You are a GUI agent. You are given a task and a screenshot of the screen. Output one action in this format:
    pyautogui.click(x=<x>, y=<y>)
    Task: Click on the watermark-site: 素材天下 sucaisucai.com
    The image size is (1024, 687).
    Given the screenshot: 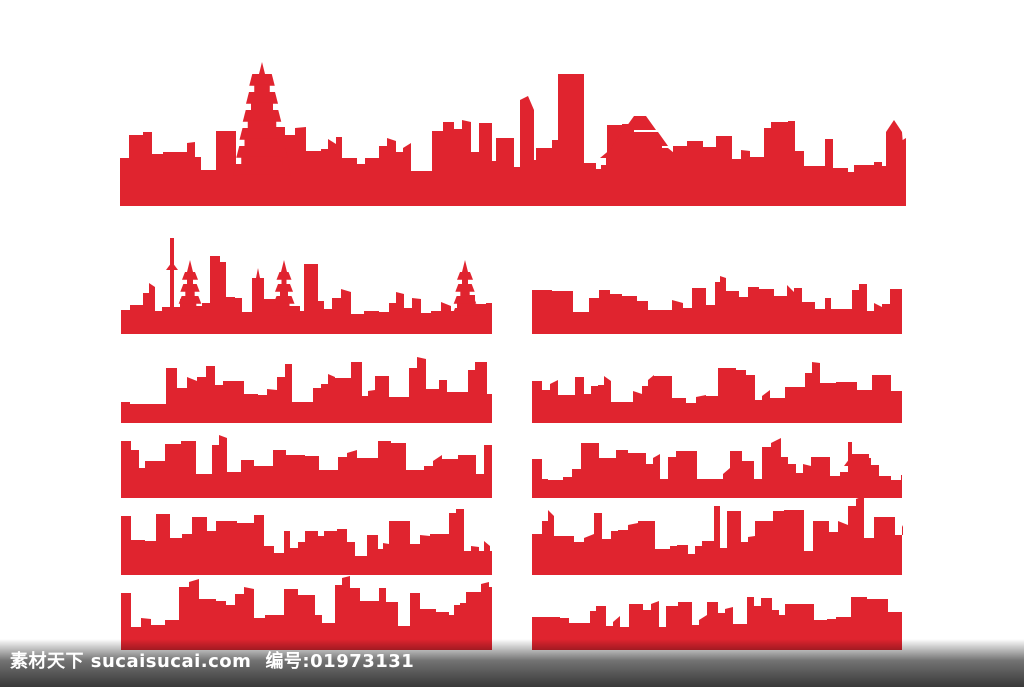 What is the action you would take?
    pyautogui.click(x=131, y=661)
    